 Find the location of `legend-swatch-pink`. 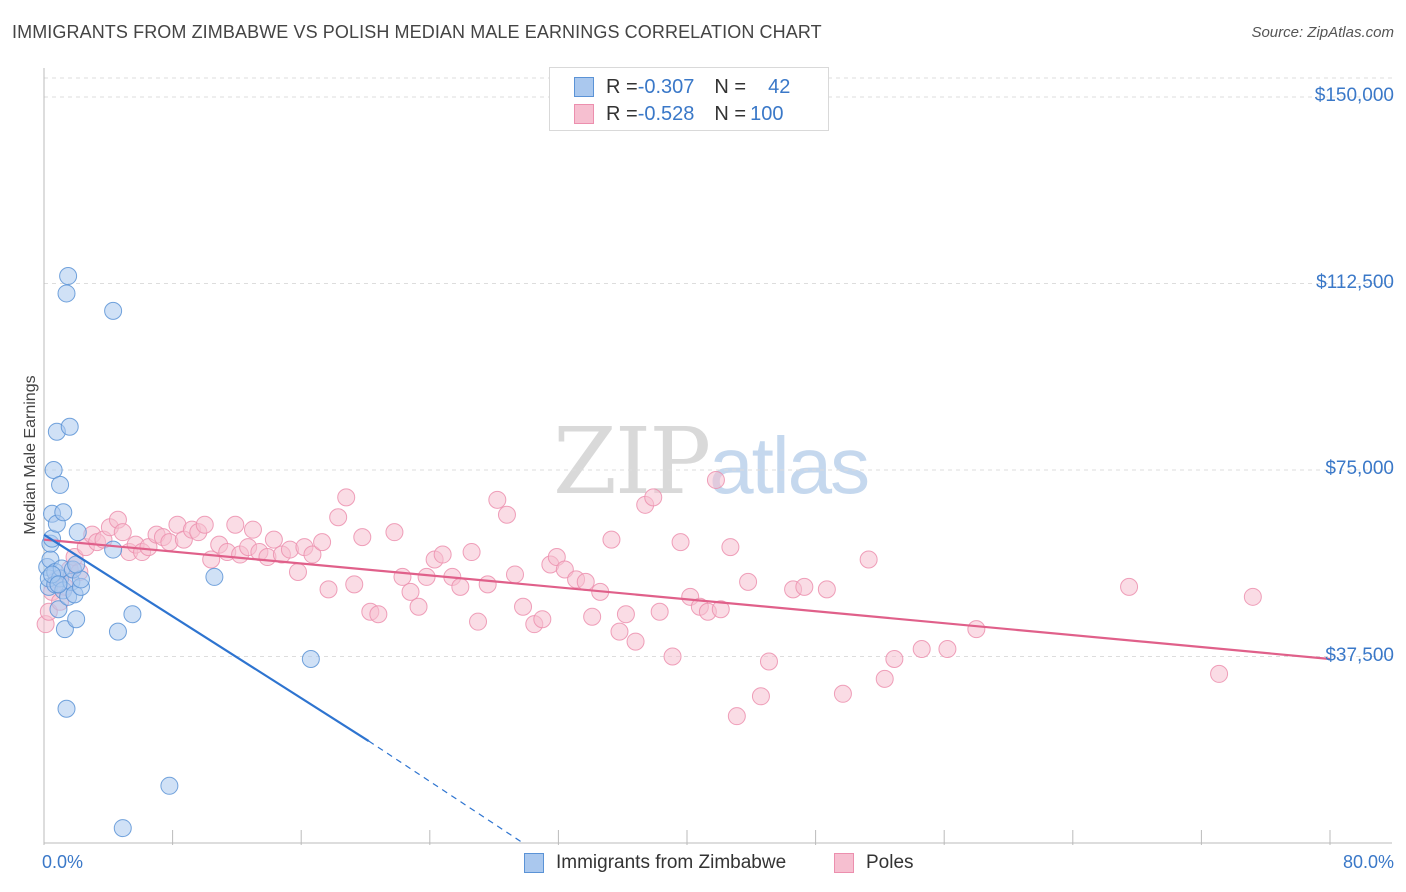

legend-swatch-pink is located at coordinates (584, 114).